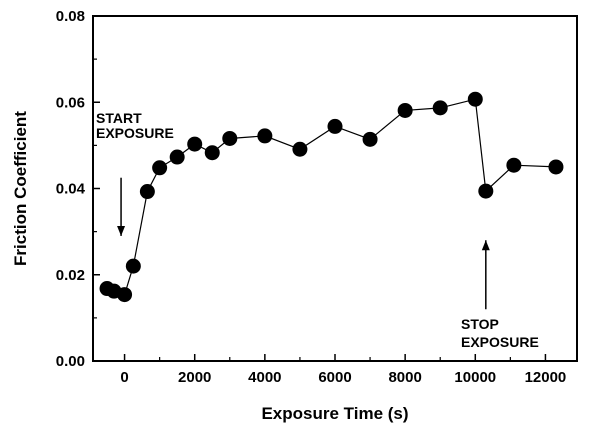 The image size is (589, 429). I want to click on x-tick-label: 10000, so click(475, 377).